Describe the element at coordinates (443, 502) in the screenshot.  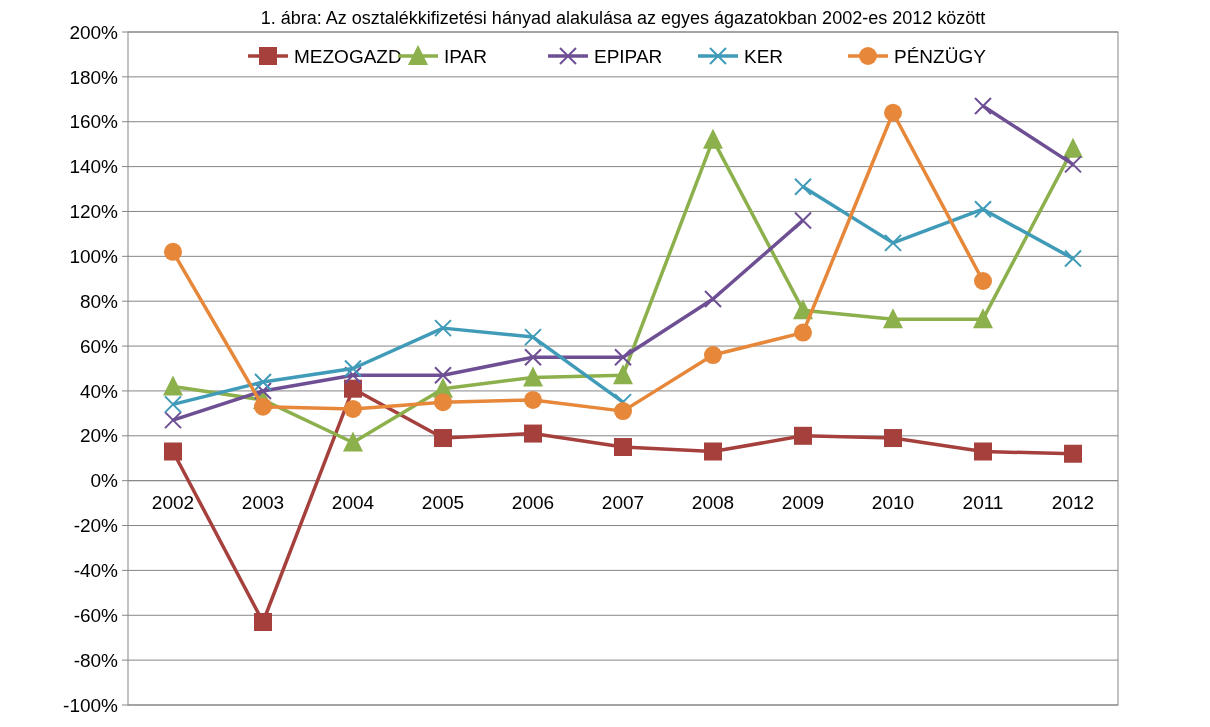
I see `x-tick-label: 2005` at that location.